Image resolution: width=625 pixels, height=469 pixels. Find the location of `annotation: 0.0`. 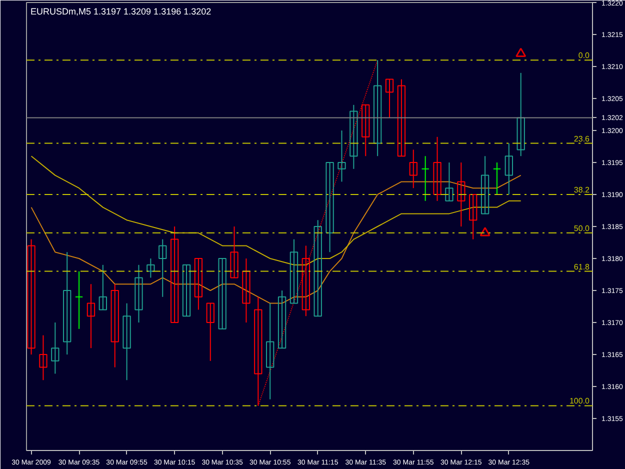

annotation: 0.0 is located at coordinates (584, 55).